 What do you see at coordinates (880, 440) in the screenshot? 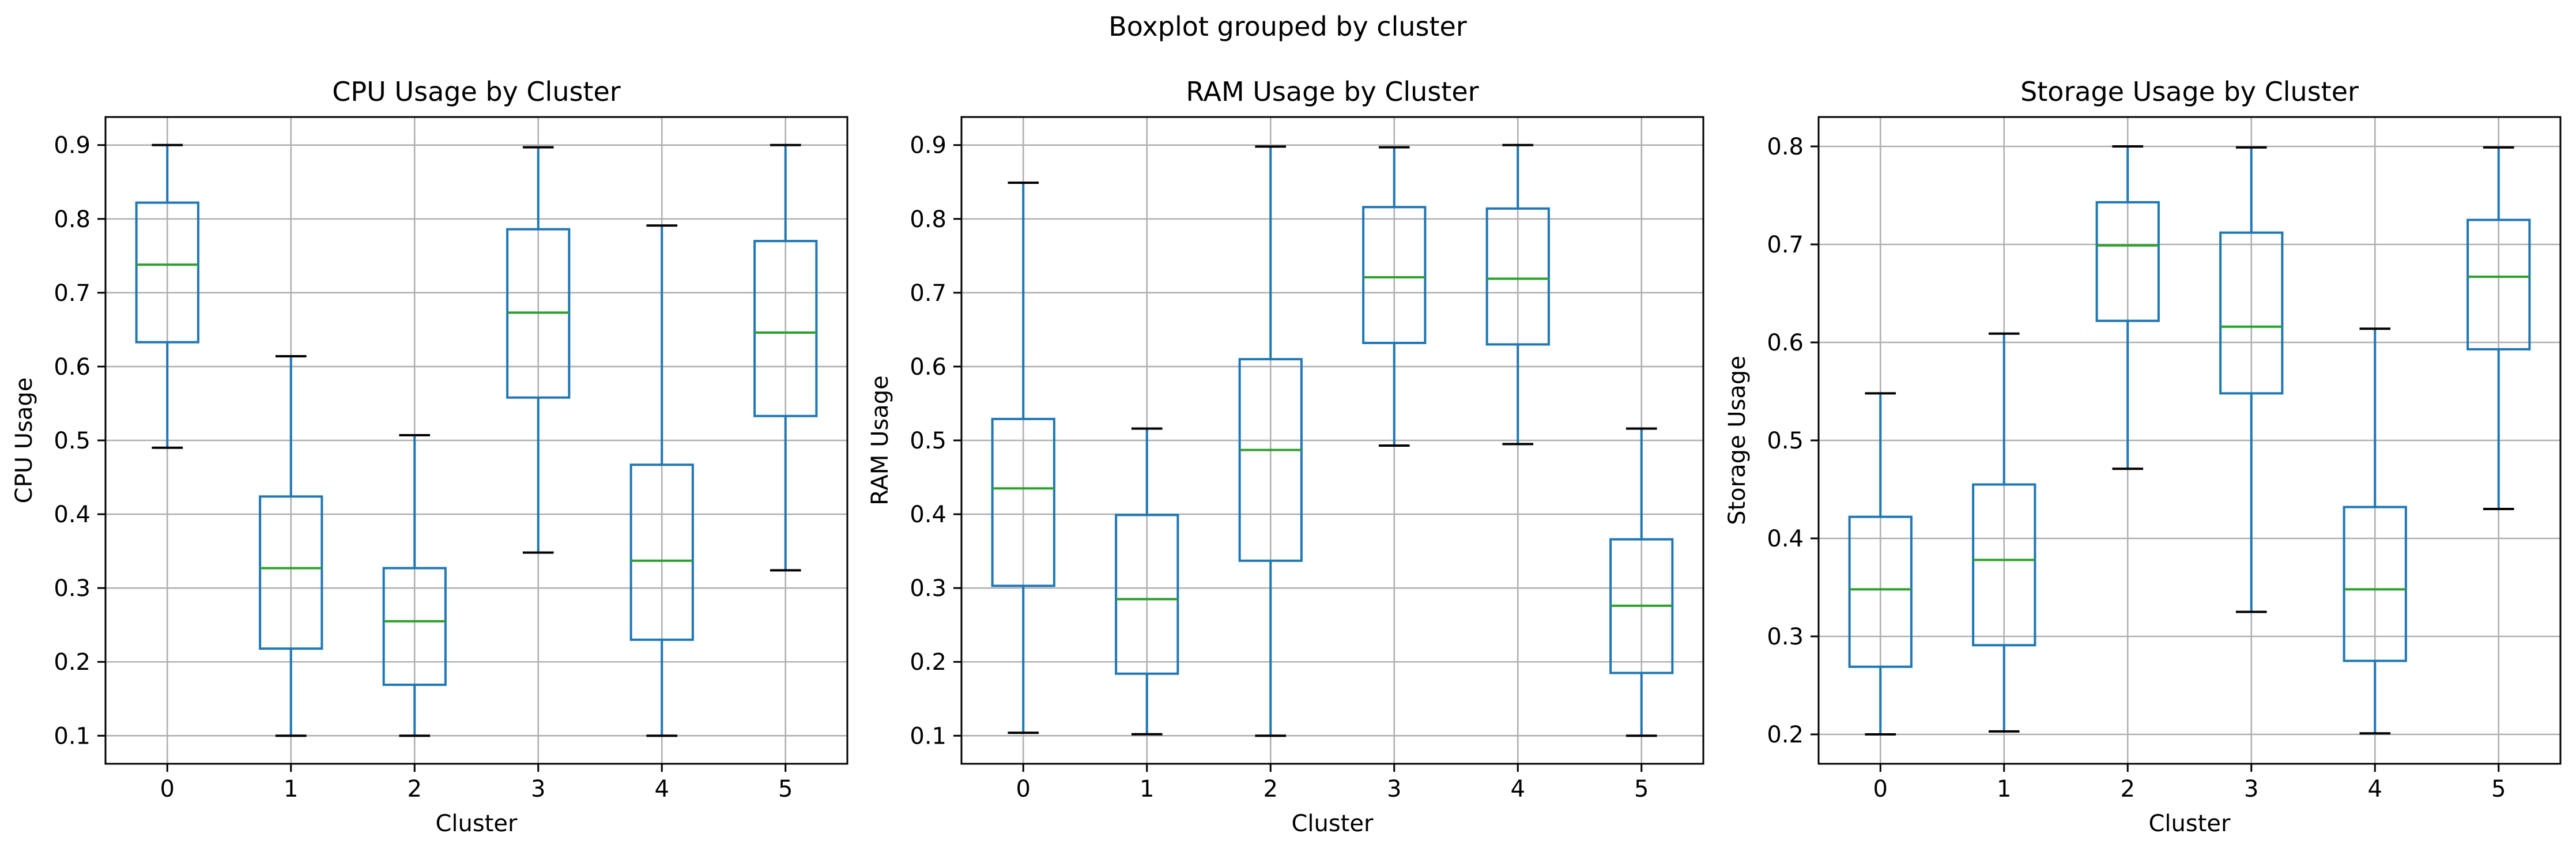
I see `y-axis-label: RAM Usage` at bounding box center [880, 440].